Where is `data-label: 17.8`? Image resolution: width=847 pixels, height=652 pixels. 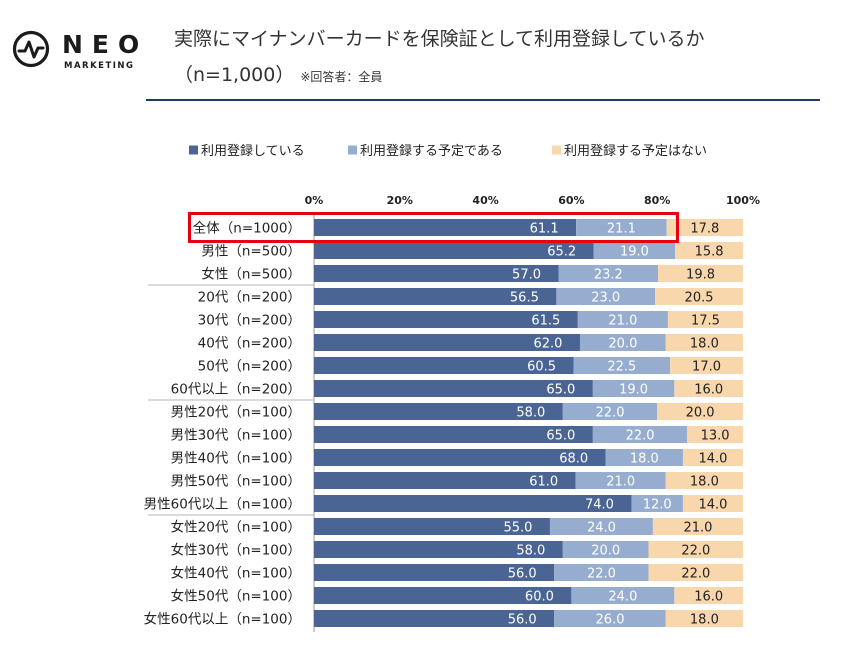
data-label: 17.8 is located at coordinates (704, 229).